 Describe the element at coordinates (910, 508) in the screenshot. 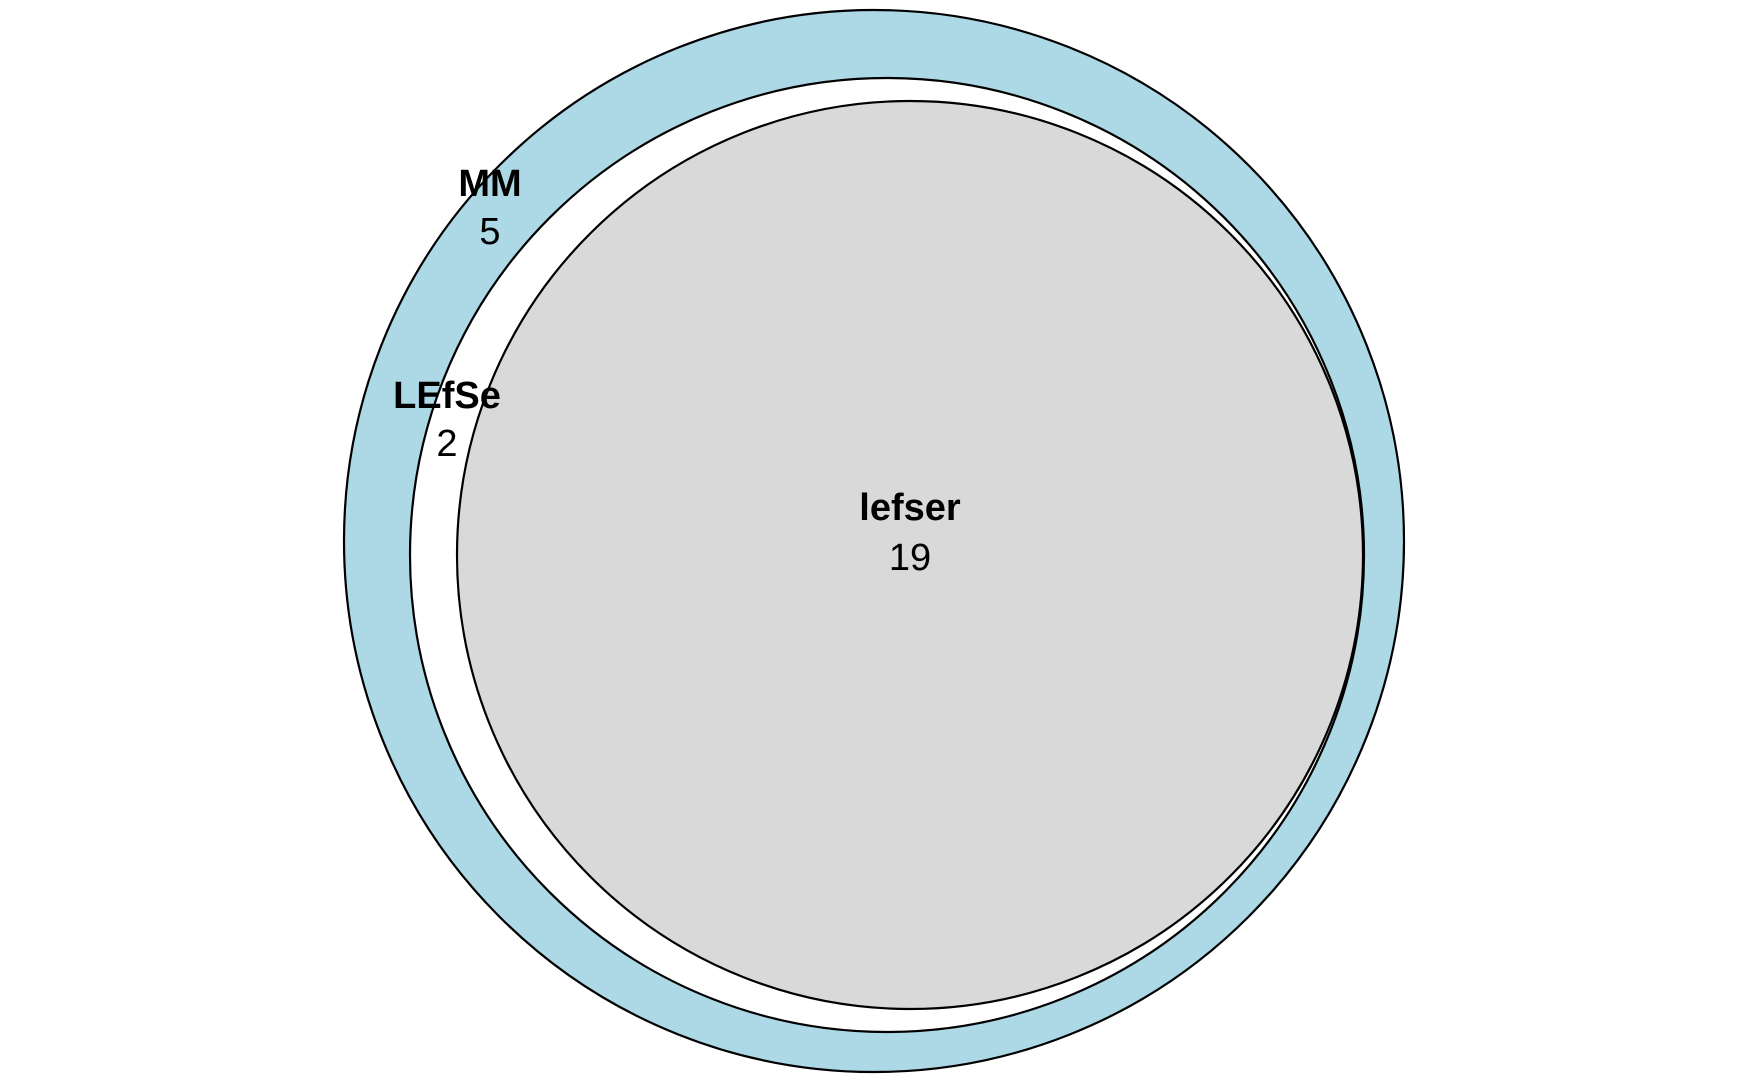

I see `set-lefser-name: lefser` at that location.